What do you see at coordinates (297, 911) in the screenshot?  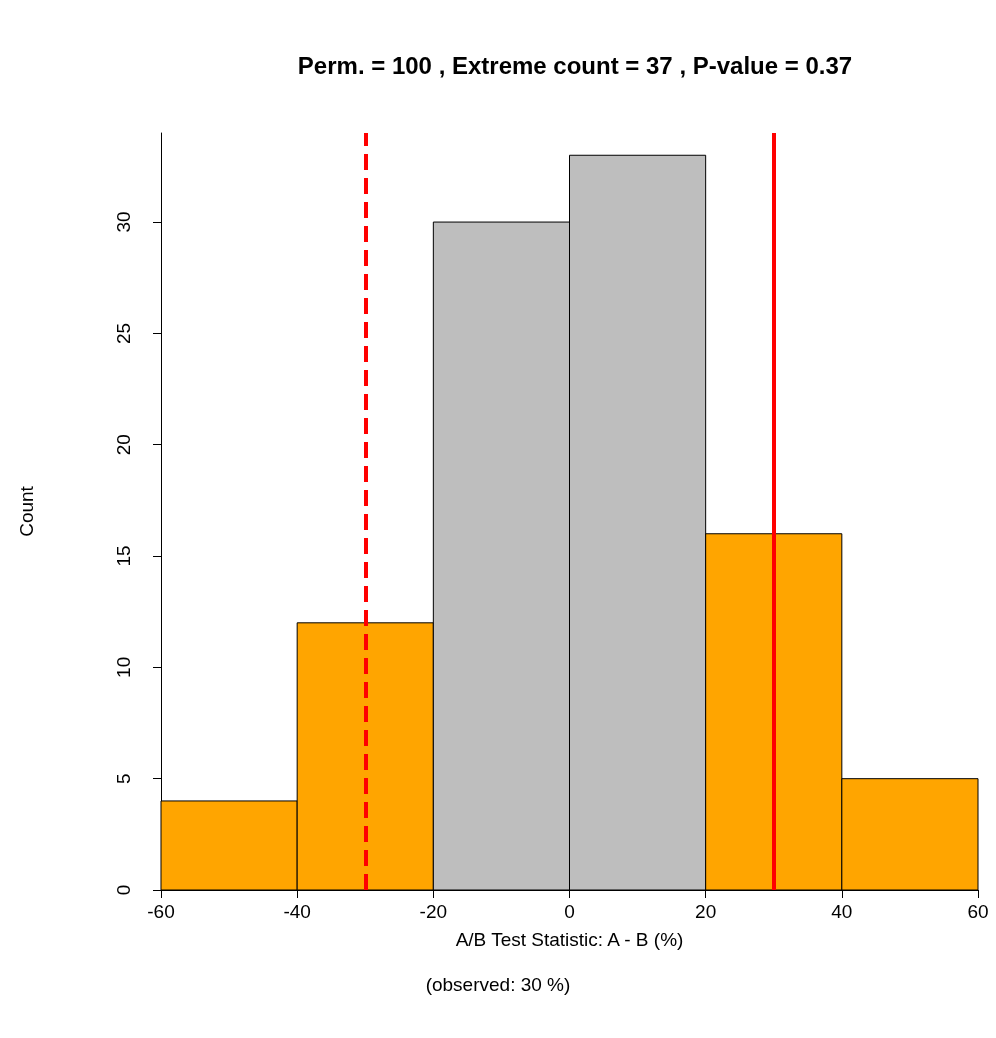 I see `x-tick-label: -40` at bounding box center [297, 911].